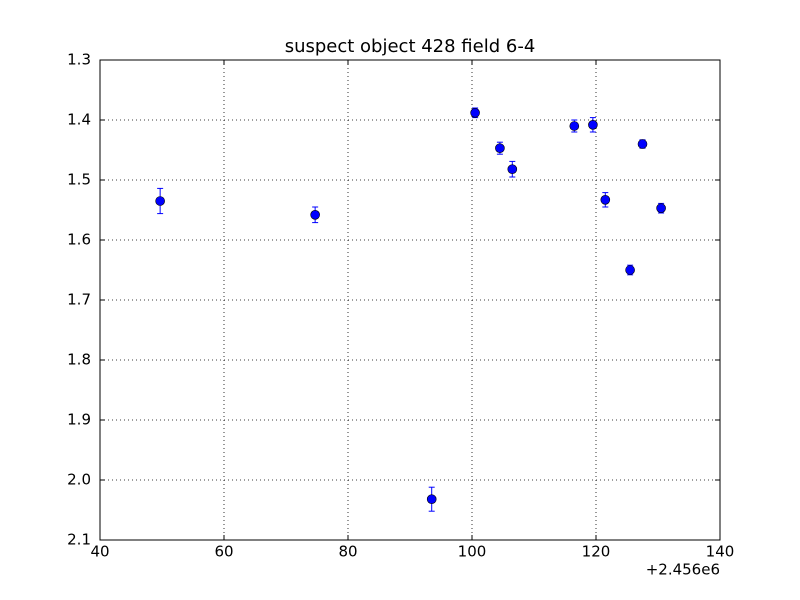 The image size is (800, 600). What do you see at coordinates (223, 552) in the screenshot?
I see `x-tick-label: 60` at bounding box center [223, 552].